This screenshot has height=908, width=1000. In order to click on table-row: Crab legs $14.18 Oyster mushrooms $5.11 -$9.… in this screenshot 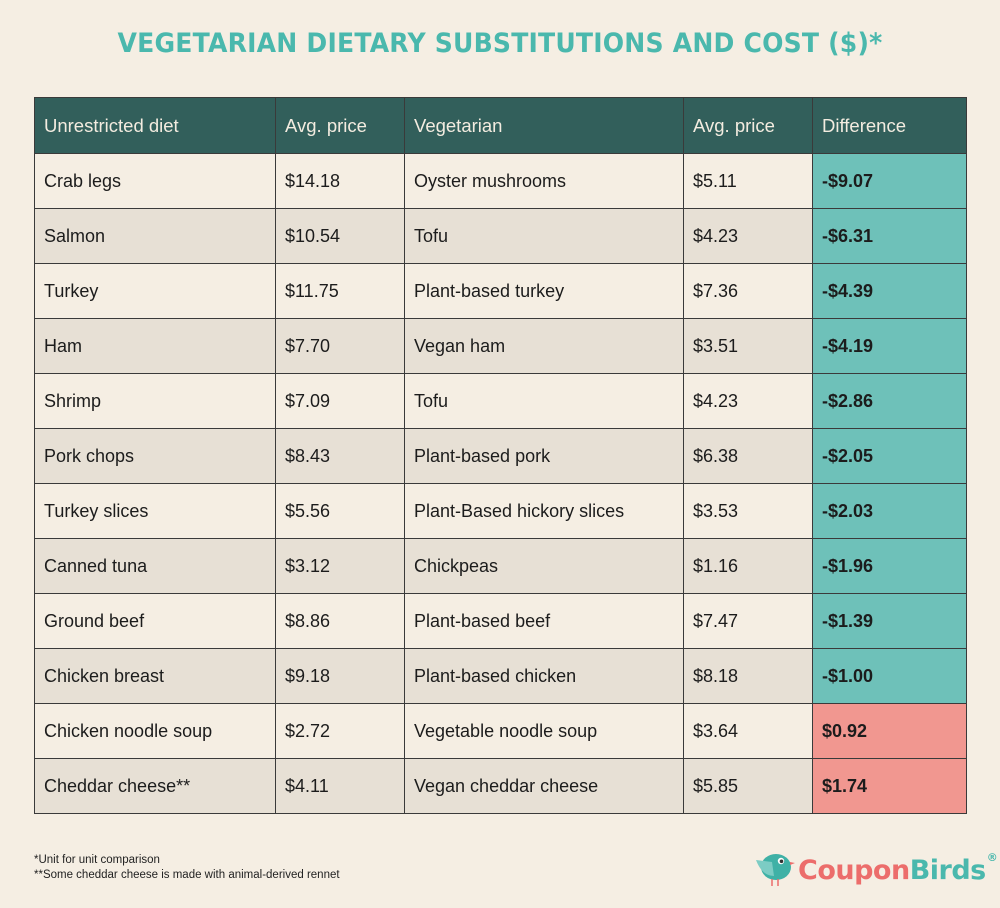, I will do `click(500, 181)`.